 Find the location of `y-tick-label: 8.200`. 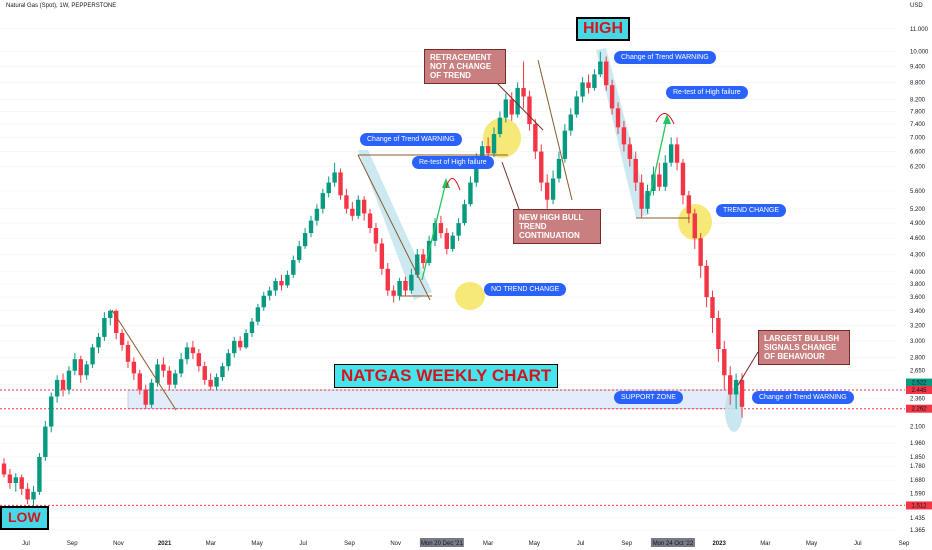

y-tick-label: 8.200 is located at coordinates (918, 100).